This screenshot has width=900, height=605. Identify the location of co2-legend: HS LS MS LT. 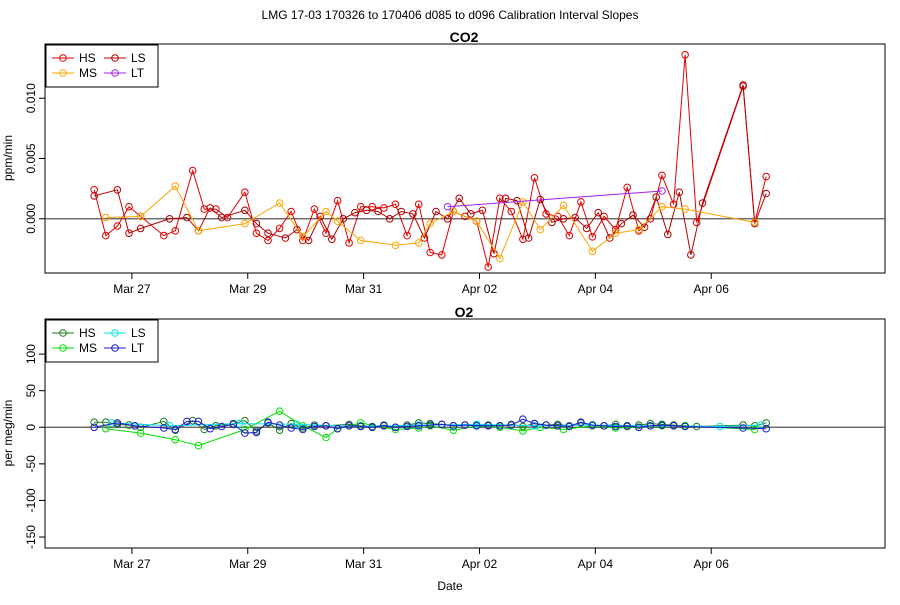
(102, 66).